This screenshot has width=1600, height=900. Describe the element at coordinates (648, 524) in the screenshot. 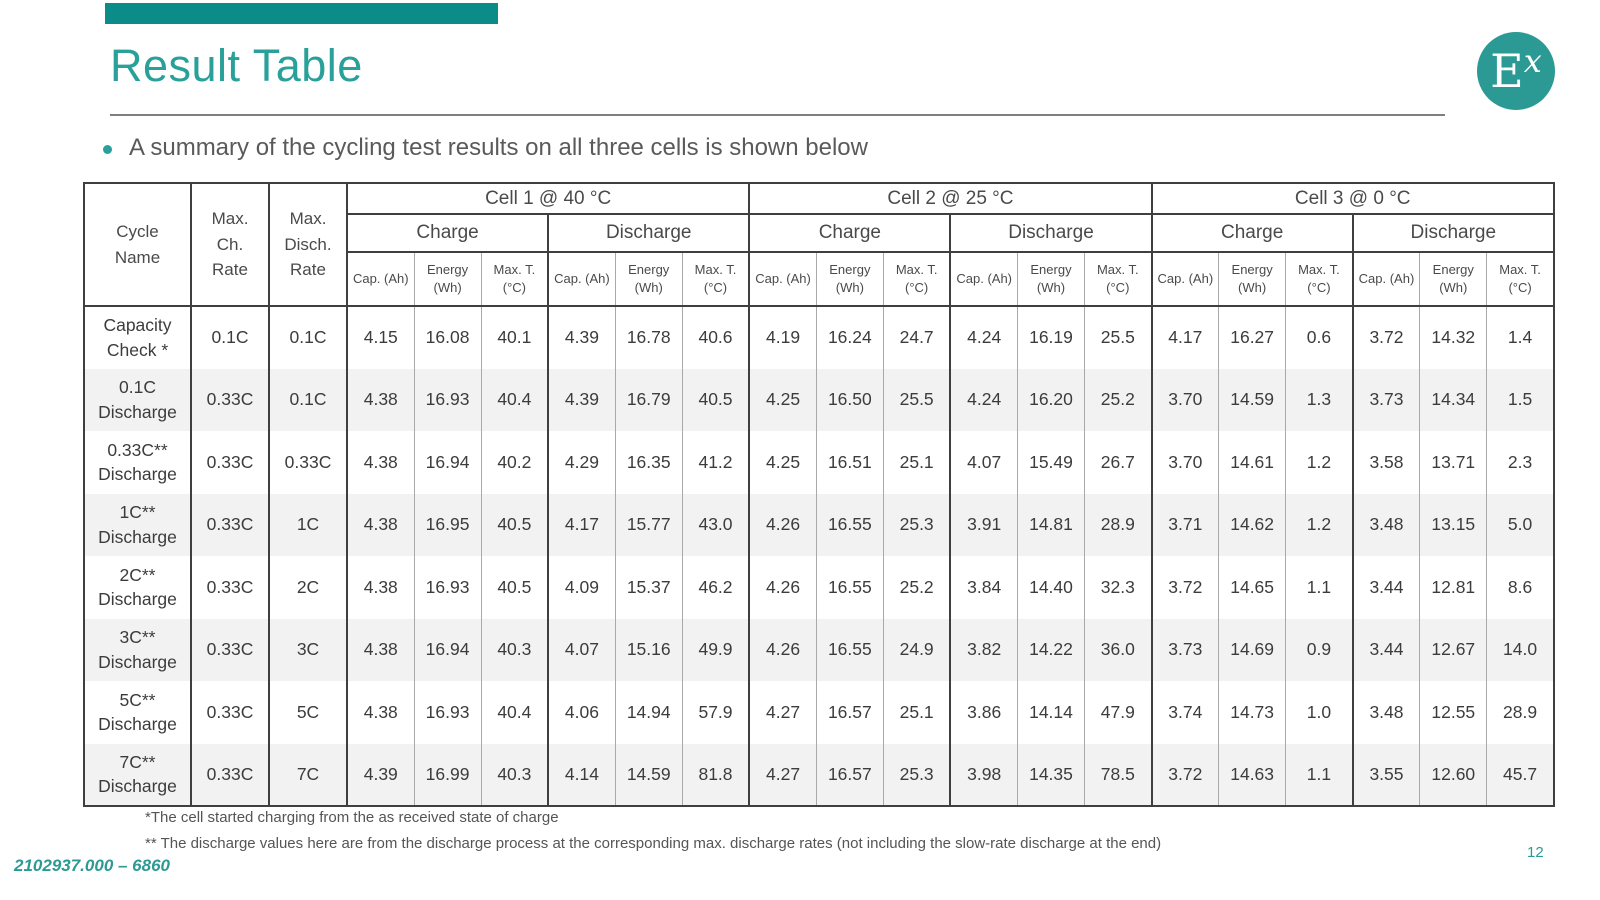

I see `value-cell: 15.77` at that location.